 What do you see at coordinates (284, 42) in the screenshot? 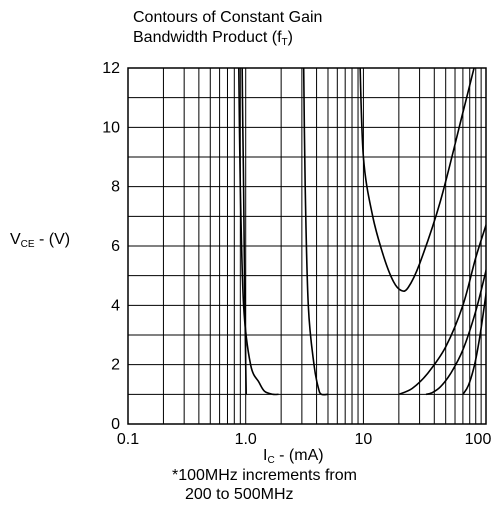
I see `chart-title-subscript: T` at bounding box center [284, 42].